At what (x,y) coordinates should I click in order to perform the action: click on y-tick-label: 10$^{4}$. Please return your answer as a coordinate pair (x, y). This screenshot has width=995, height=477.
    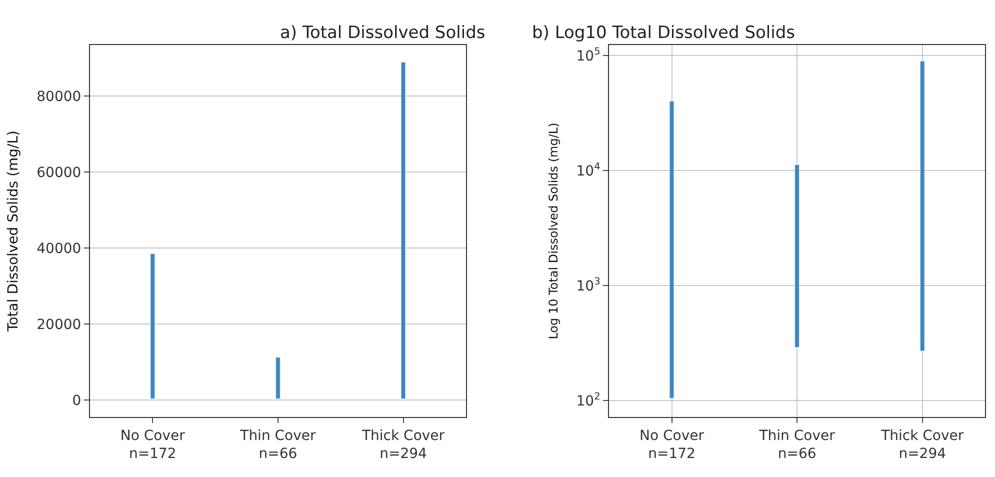
    Looking at the image, I should click on (588, 170).